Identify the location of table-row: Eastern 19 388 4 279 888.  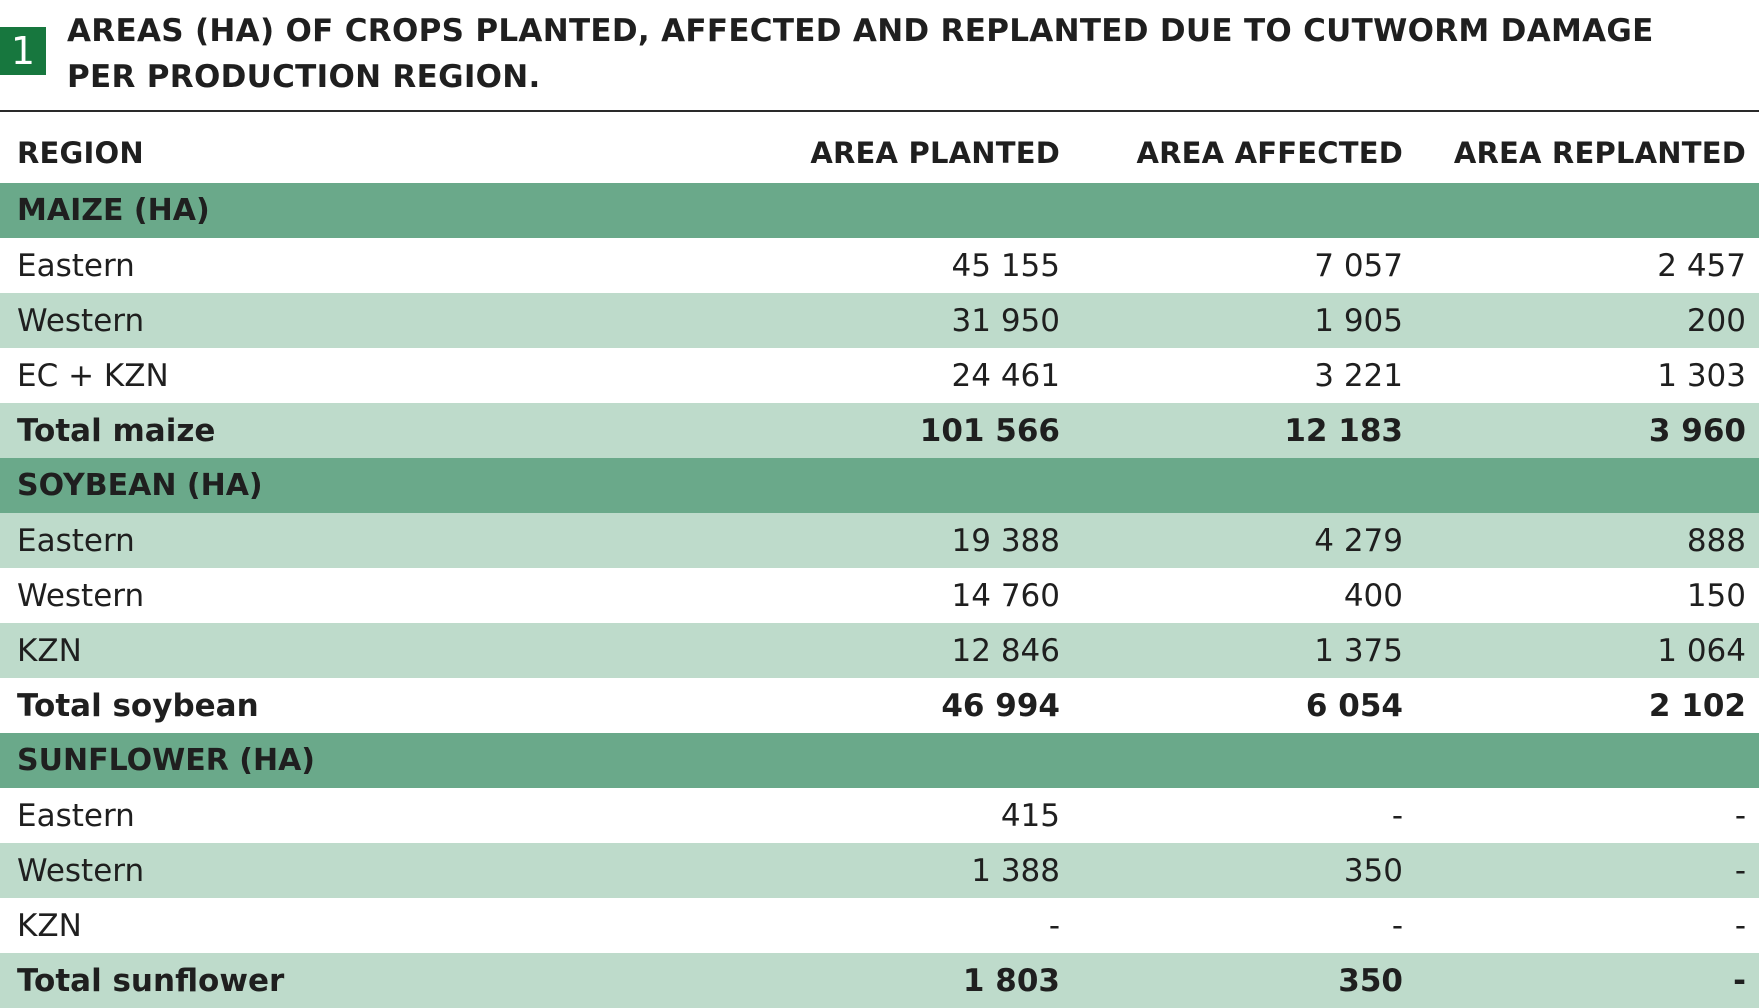
(879, 540).